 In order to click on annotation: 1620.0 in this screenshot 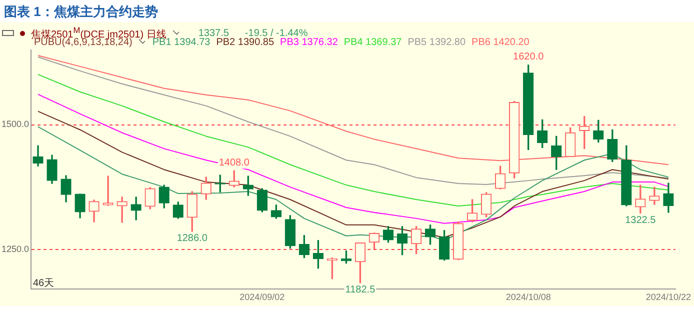, I will do `click(528, 57)`.